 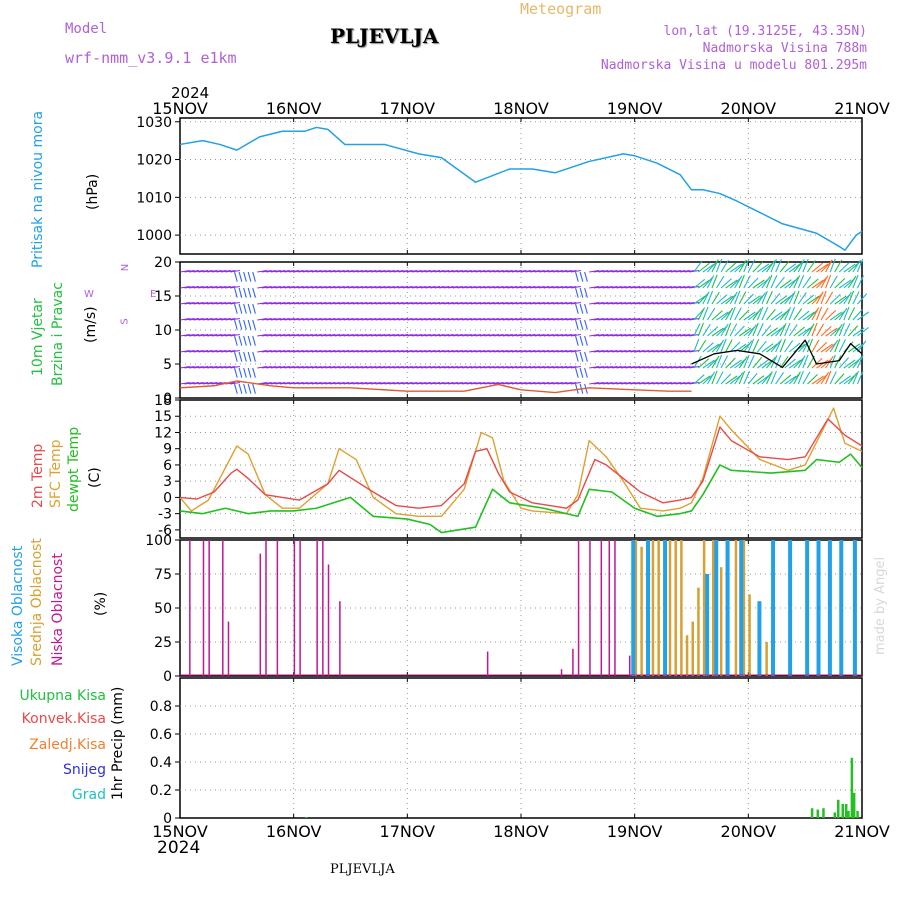 I want to click on year-bottom: 2024, so click(x=179, y=848).